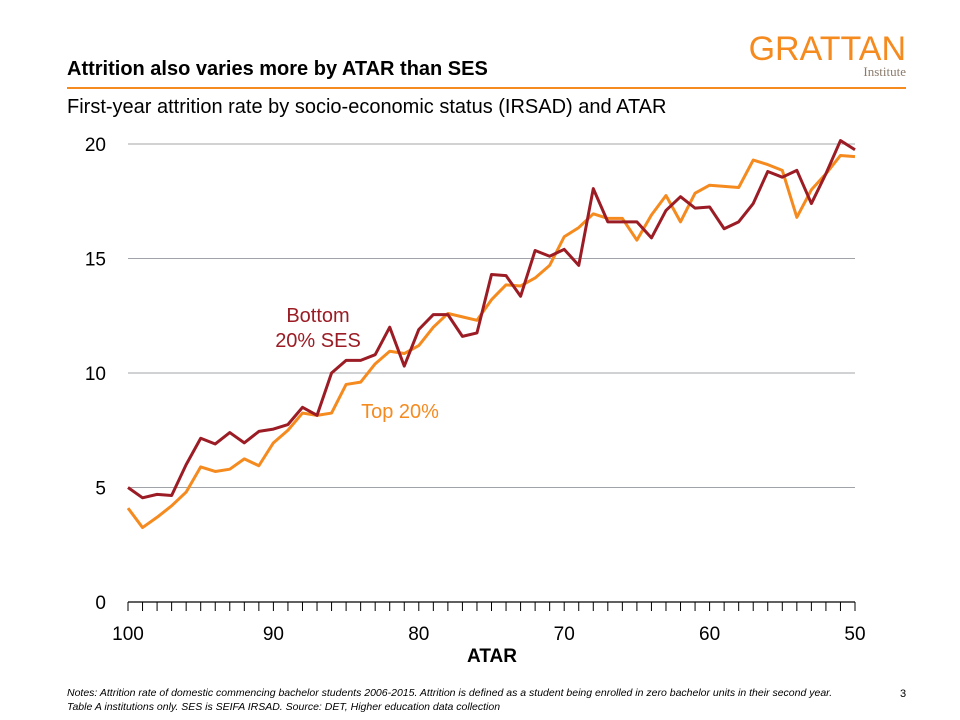 This screenshot has height=720, width=960. What do you see at coordinates (400, 412) in the screenshot?
I see `series-label: Top 20%` at bounding box center [400, 412].